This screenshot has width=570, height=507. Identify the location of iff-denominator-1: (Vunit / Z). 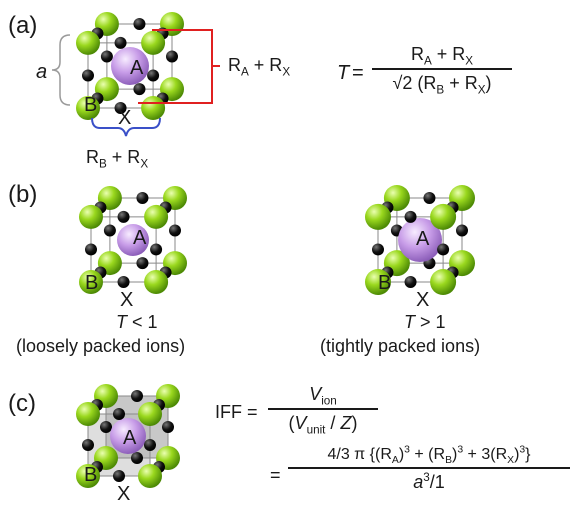
(323, 424).